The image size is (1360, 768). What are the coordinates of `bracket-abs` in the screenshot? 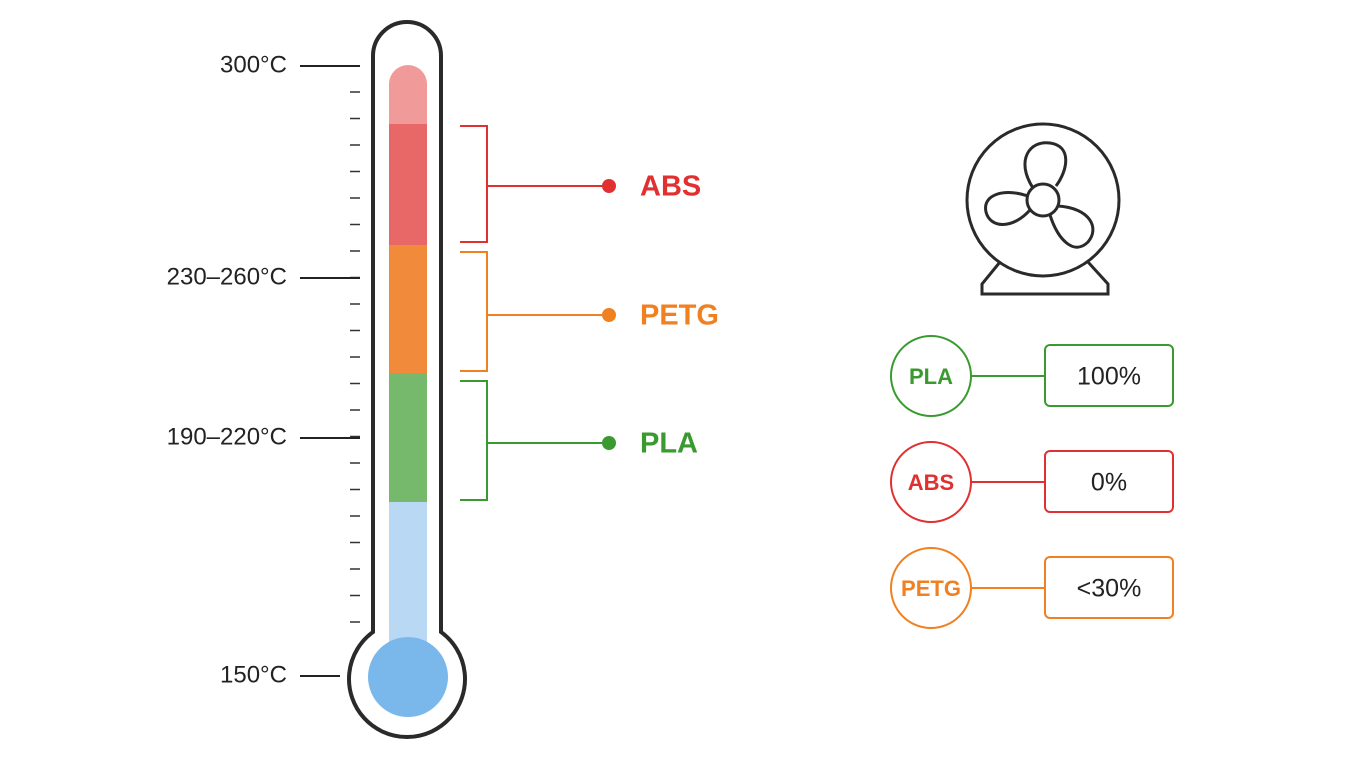 It's located at (534, 184).